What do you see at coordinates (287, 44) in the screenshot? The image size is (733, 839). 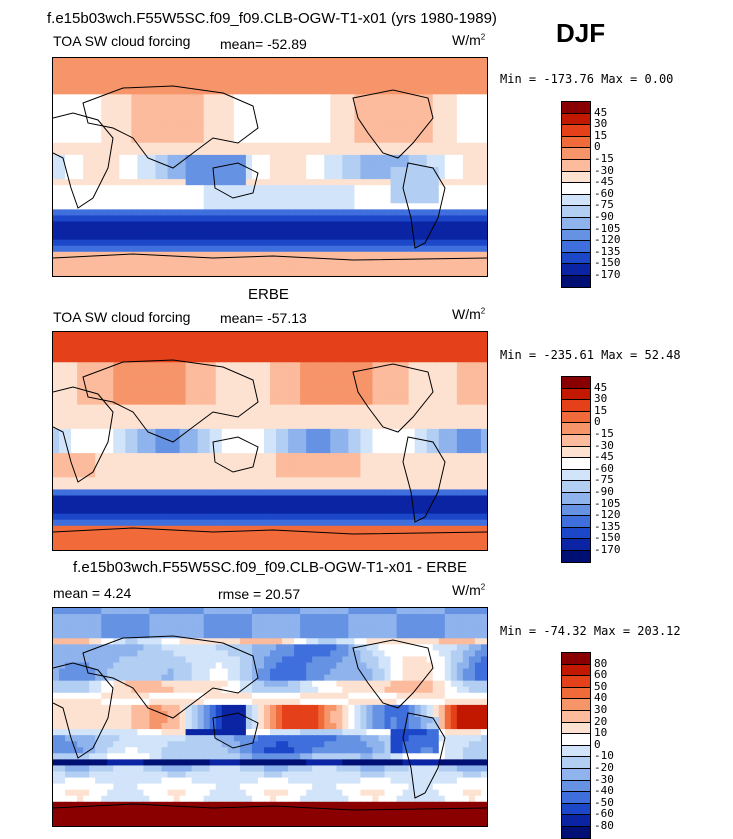 I see `panel1-stat-value: -52.89` at bounding box center [287, 44].